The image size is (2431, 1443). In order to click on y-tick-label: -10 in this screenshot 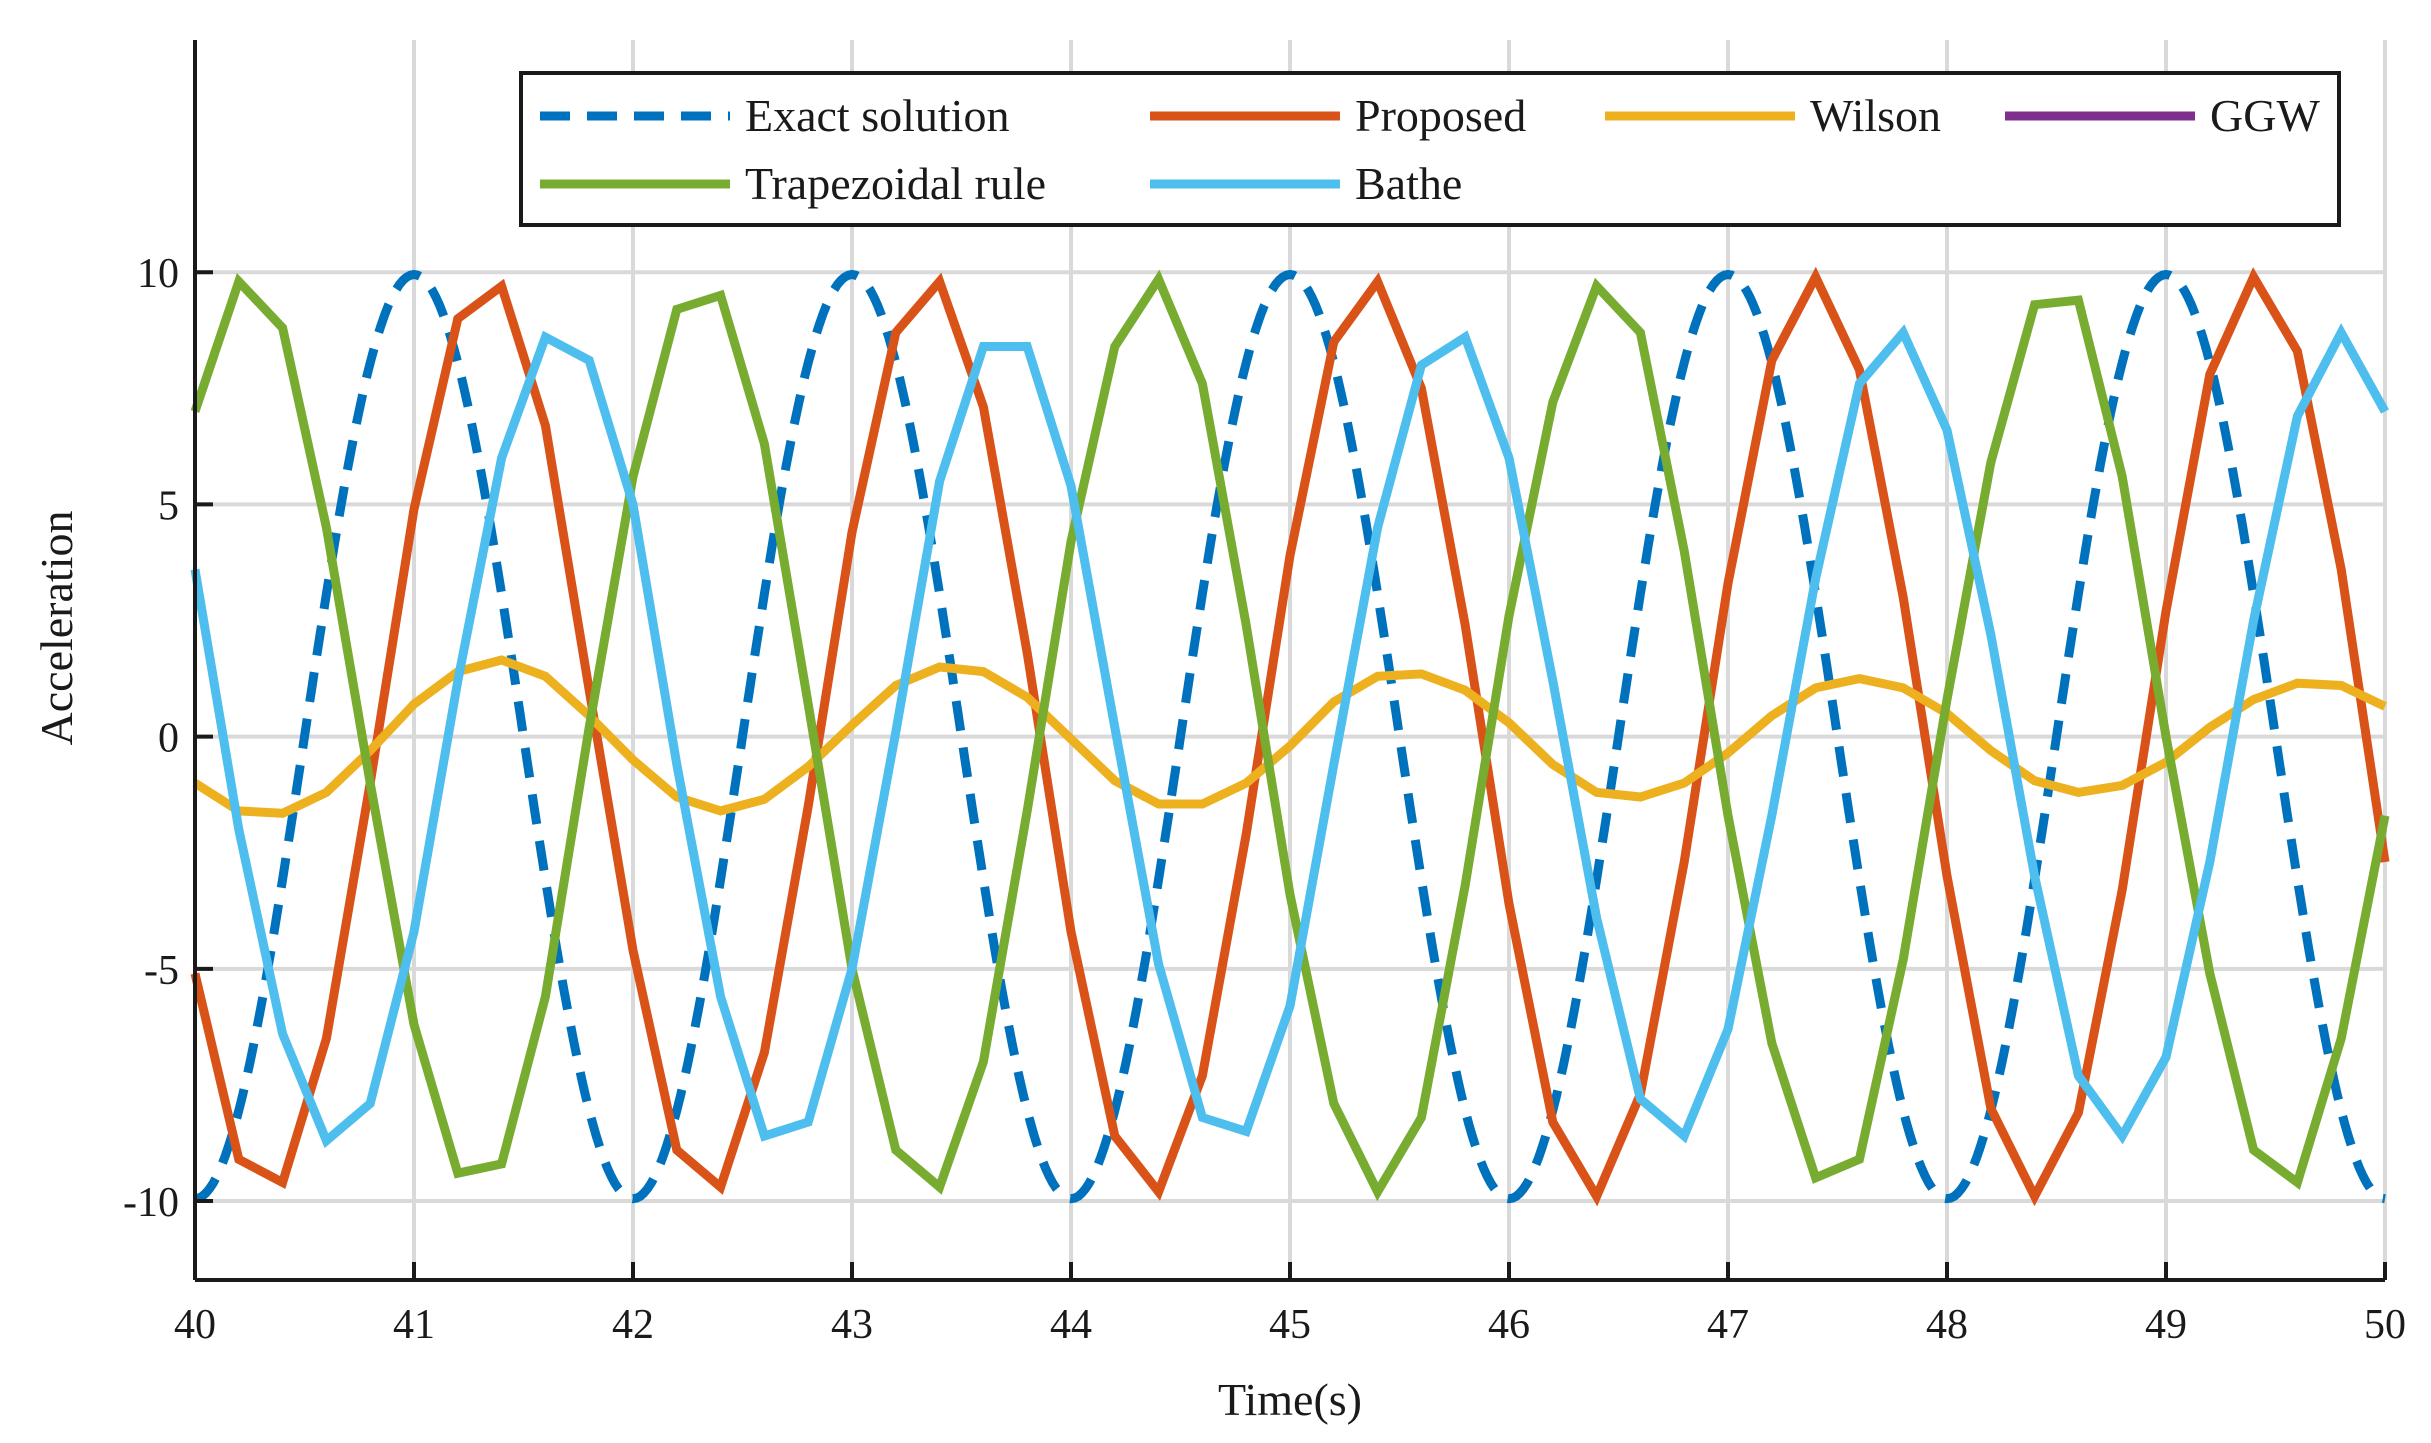, I will do `click(151, 1203)`.